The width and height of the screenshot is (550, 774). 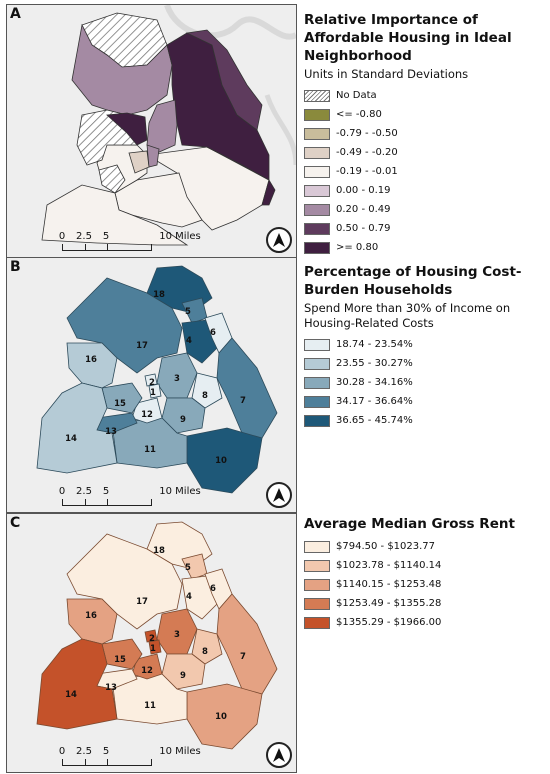 I want to click on panel-letter-b: B, so click(x=15, y=267).